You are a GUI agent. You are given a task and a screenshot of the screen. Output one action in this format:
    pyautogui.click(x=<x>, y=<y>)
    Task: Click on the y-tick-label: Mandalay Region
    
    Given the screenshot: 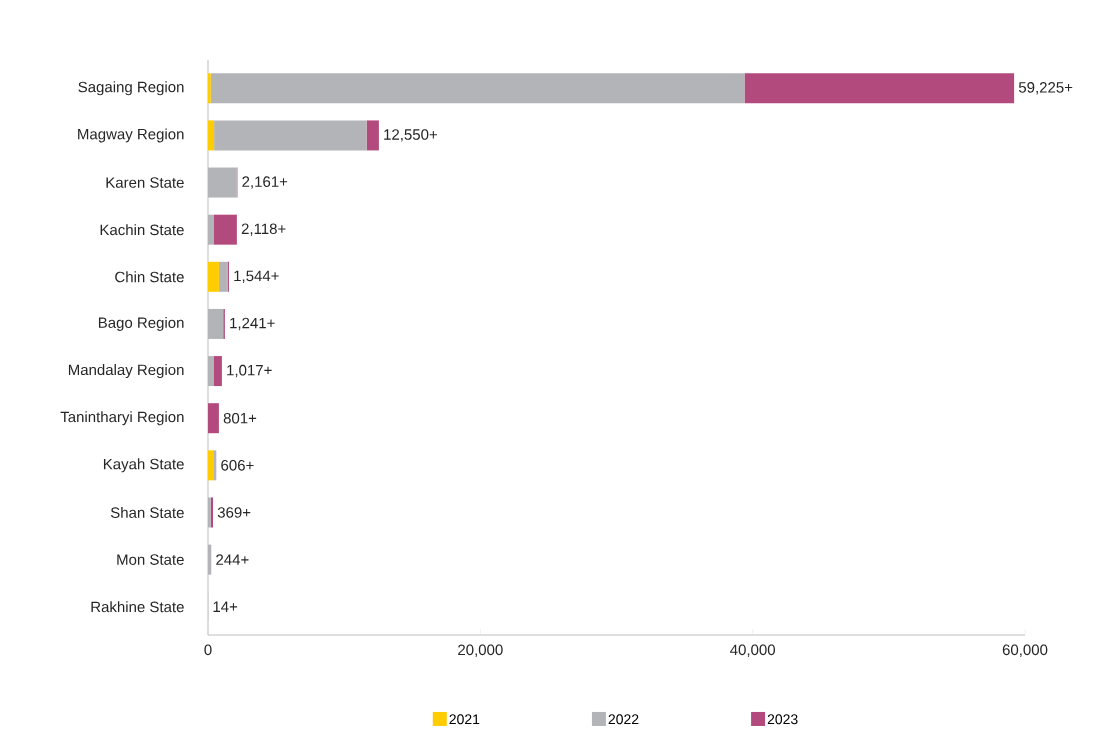 What is the action you would take?
    pyautogui.click(x=126, y=371)
    